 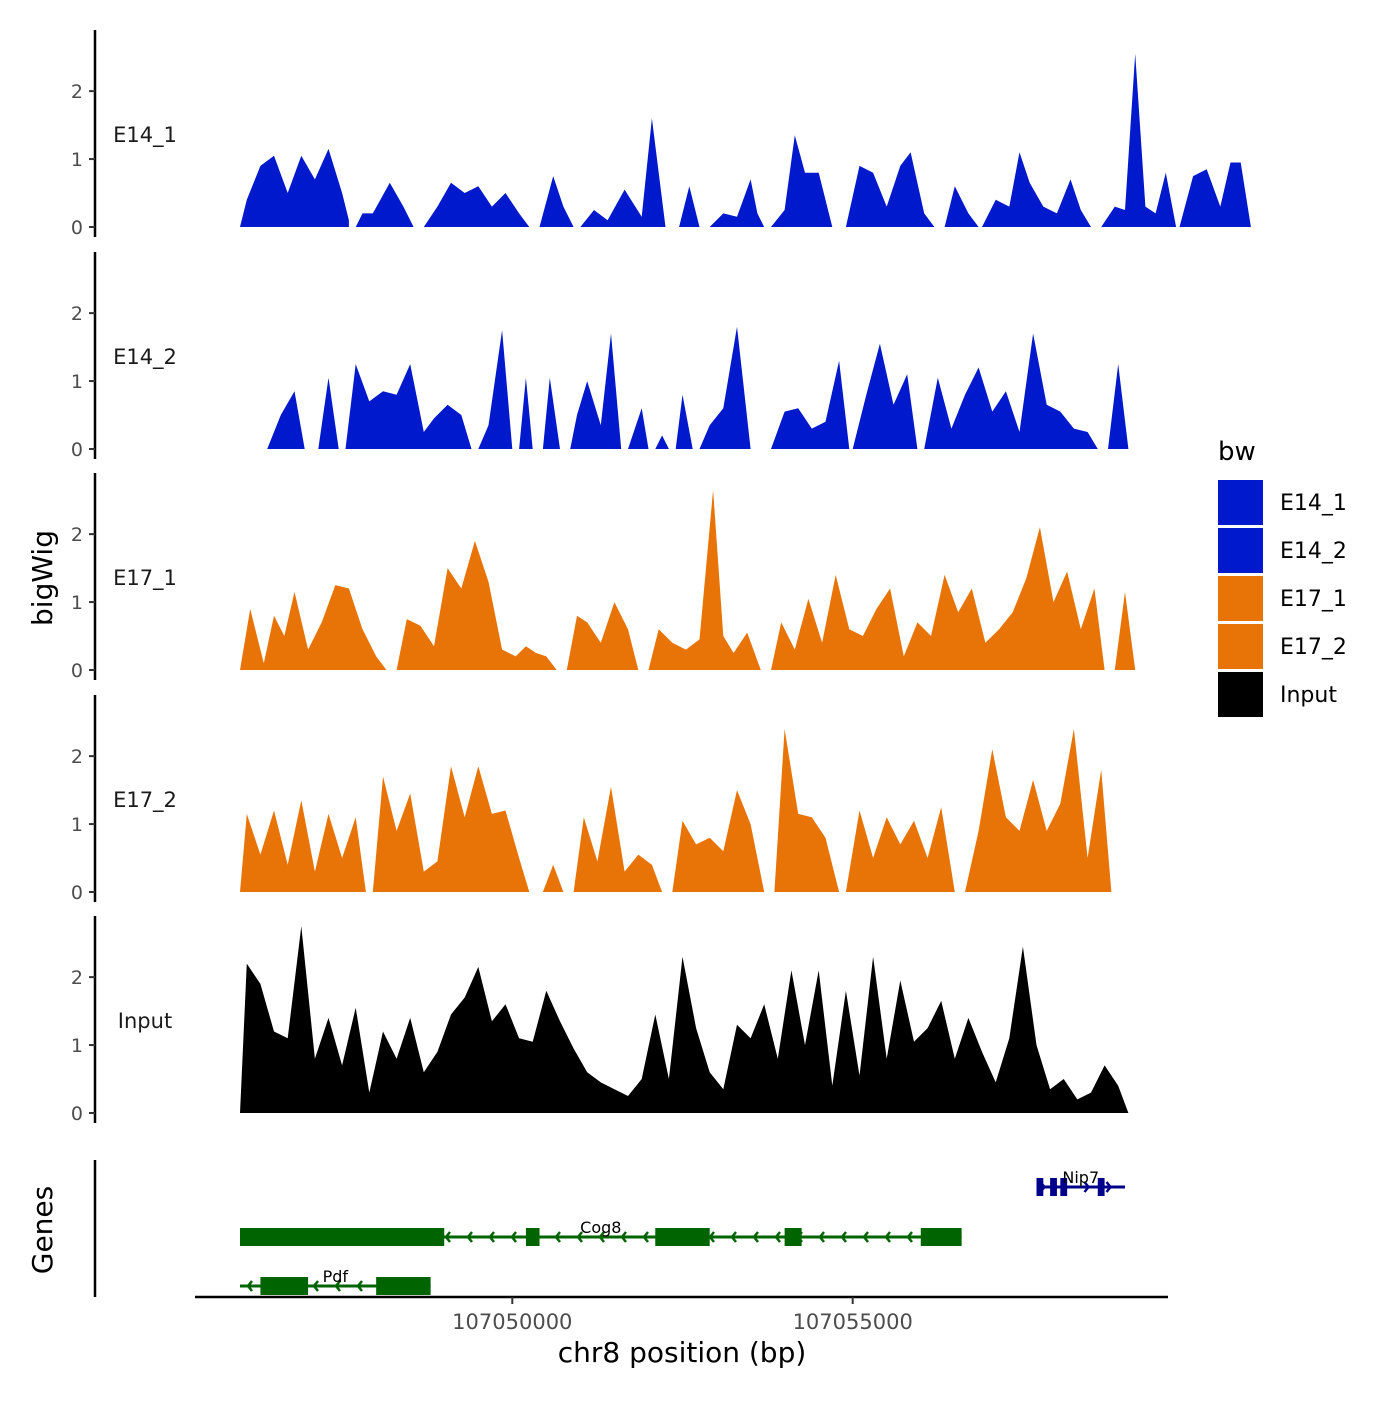 What do you see at coordinates (682, 1352) in the screenshot?
I see `x-axis-title: chr8 position (bp)` at bounding box center [682, 1352].